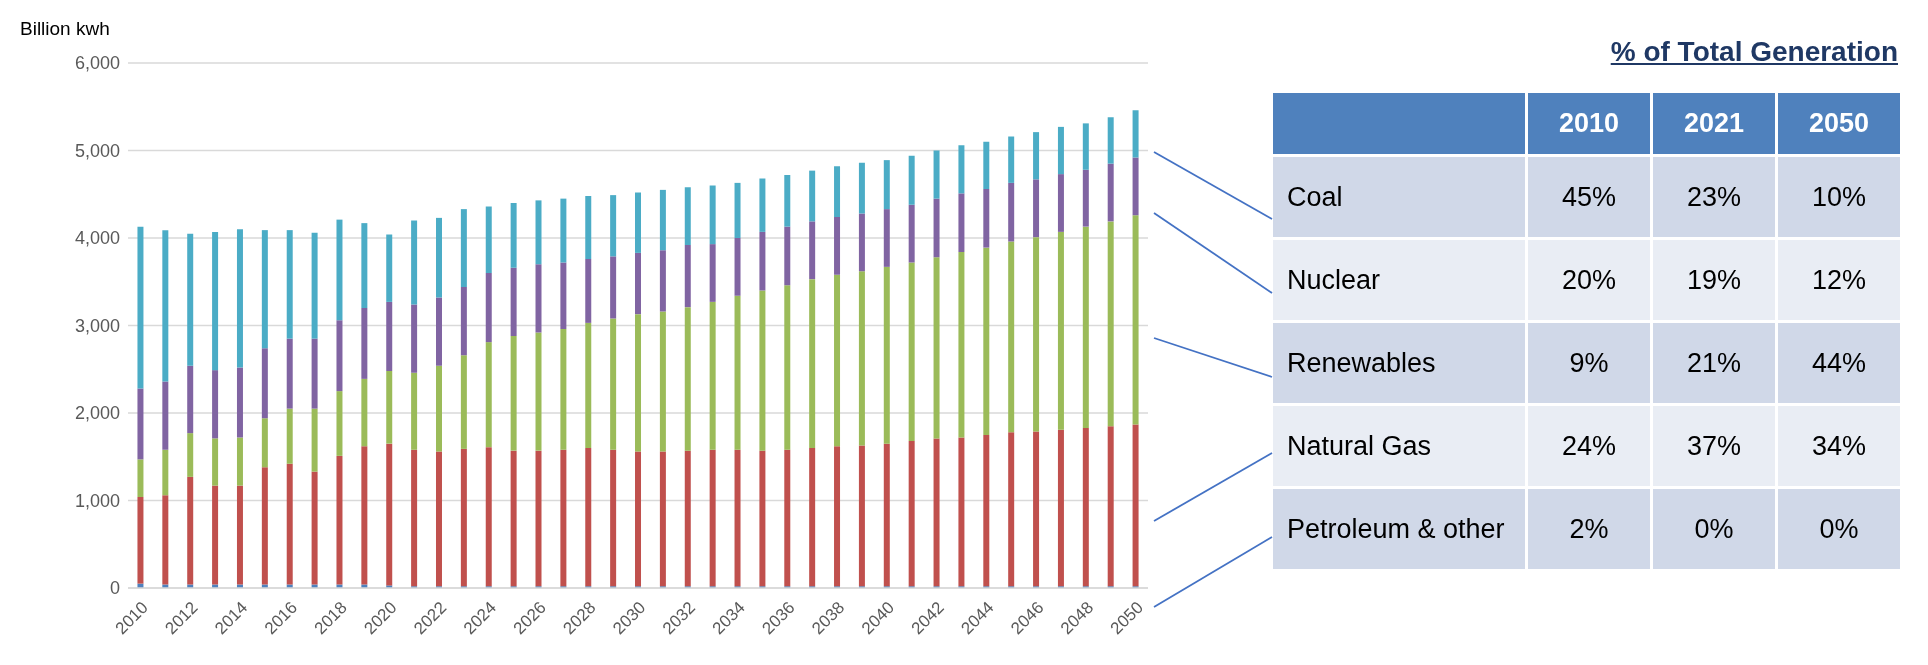 The width and height of the screenshot is (1928, 665). Describe the element at coordinates (1714, 196) in the screenshot. I see `text: 23%` at that location.